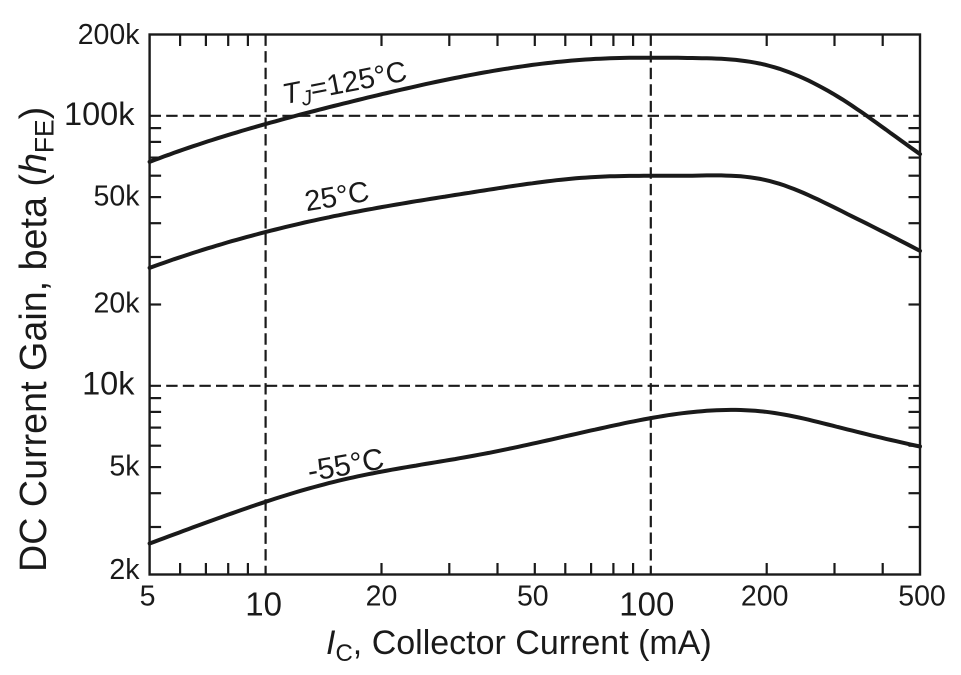 The image size is (961, 675). Describe the element at coordinates (519, 645) in the screenshot. I see `svg-text: IC, Collector Current (mA)` at that location.